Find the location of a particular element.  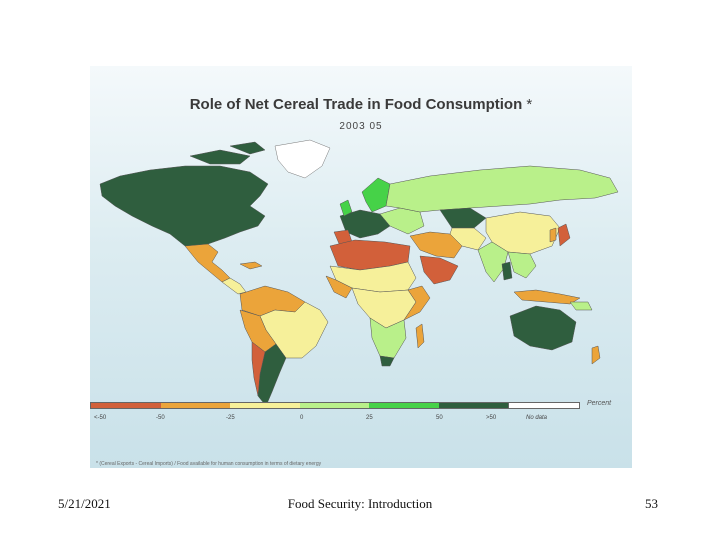

region-australia is located at coordinates (543, 328).